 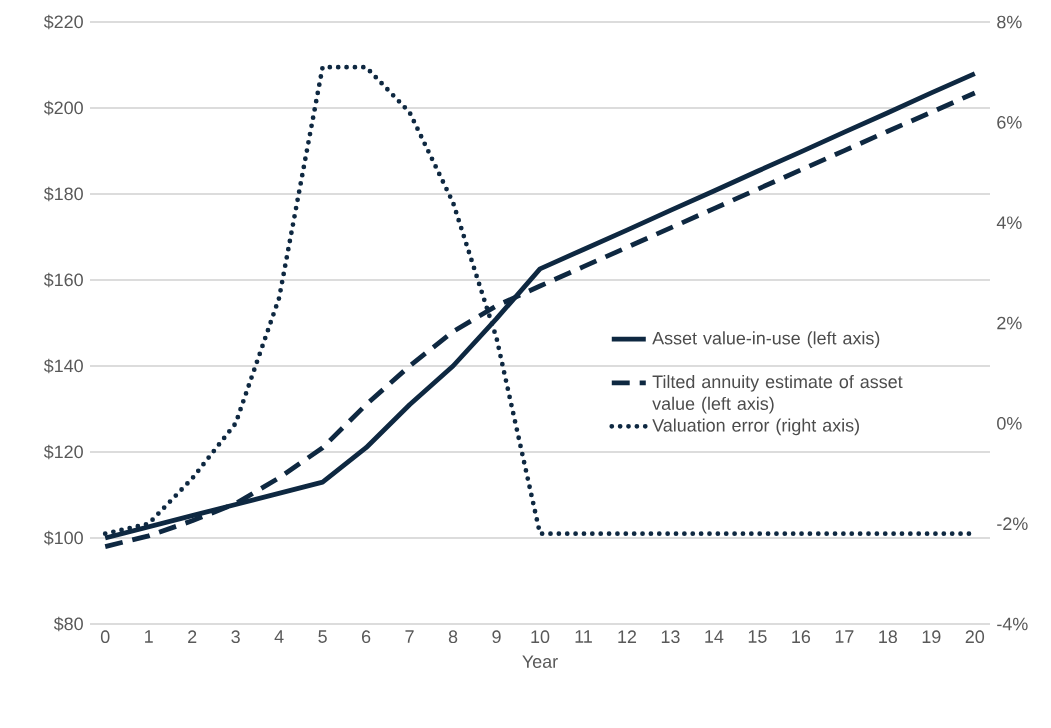 I want to click on x-tick-label: 20, so click(x=975, y=637).